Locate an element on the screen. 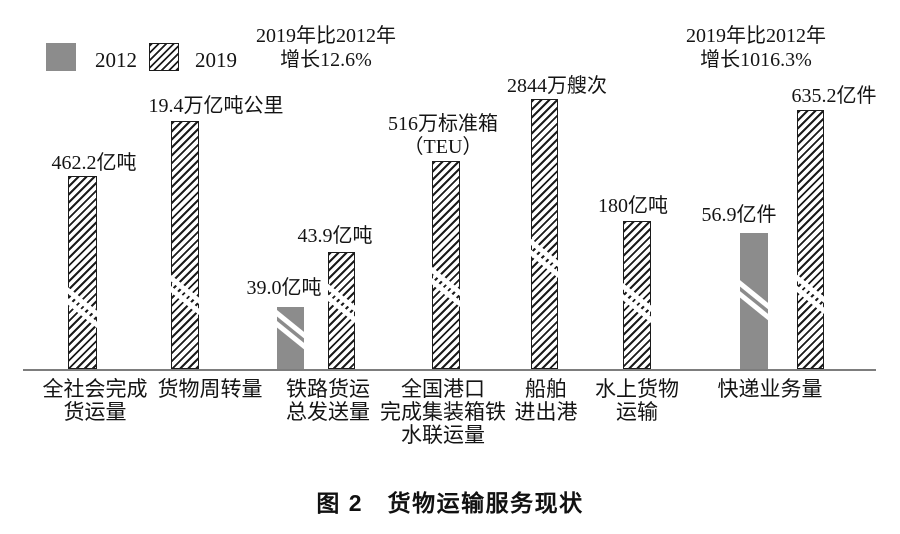 This screenshot has height=534, width=900. value-label-rail-freight-2019: 43.9亿吨 is located at coordinates (335, 236).